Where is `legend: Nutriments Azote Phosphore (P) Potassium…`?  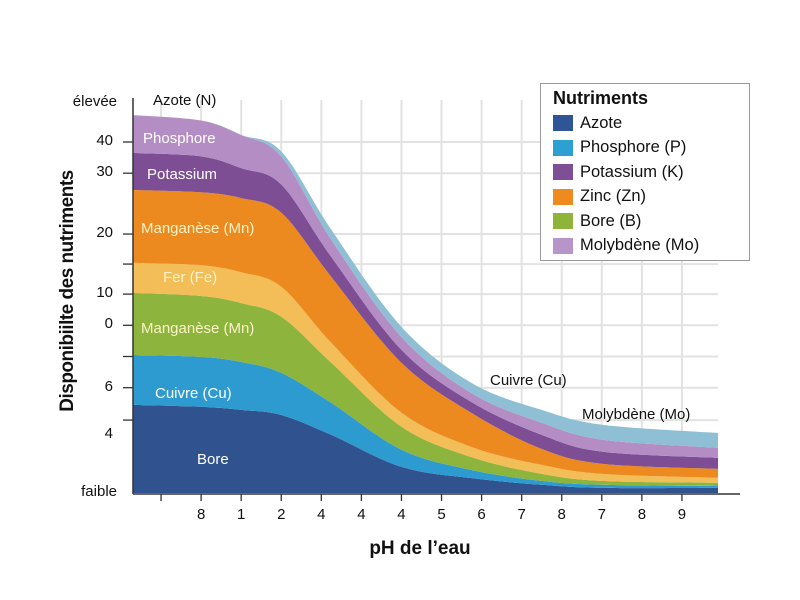 legend: Nutriments Azote Phosphore (P) Potassium… is located at coordinates (645, 172).